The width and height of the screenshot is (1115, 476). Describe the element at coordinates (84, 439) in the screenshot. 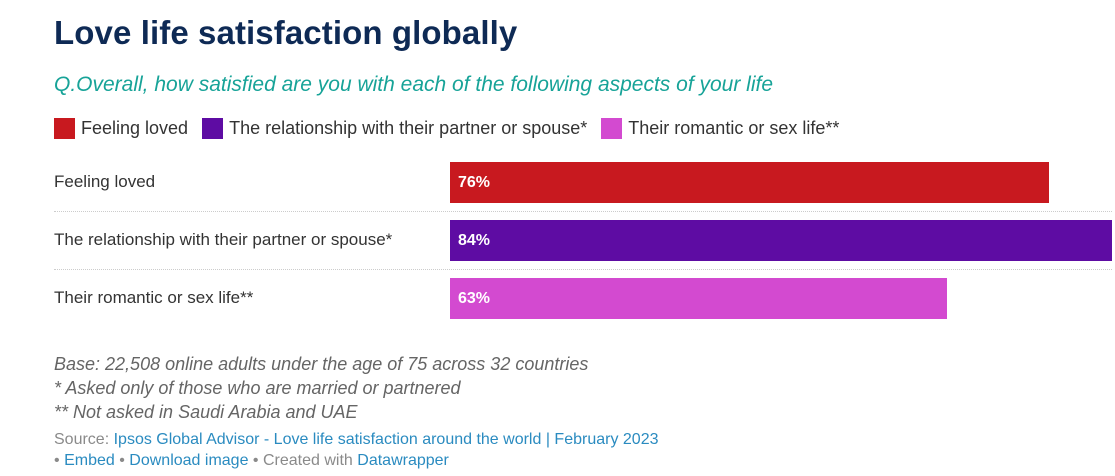

I see `source-prefix: Source:` at that location.